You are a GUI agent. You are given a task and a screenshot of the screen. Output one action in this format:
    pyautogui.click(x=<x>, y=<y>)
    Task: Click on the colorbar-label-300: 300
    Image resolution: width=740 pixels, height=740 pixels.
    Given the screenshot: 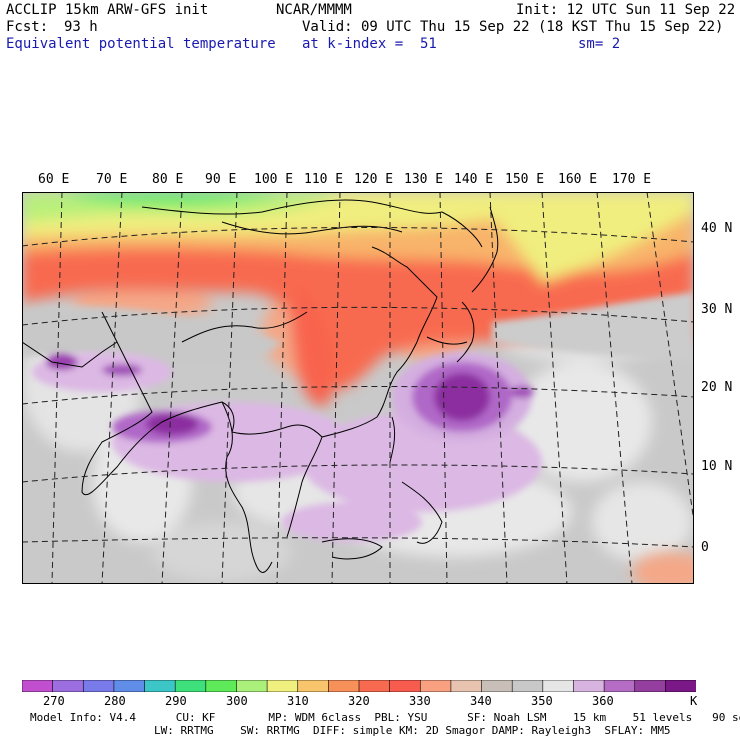 What is the action you would take?
    pyautogui.click(x=237, y=701)
    